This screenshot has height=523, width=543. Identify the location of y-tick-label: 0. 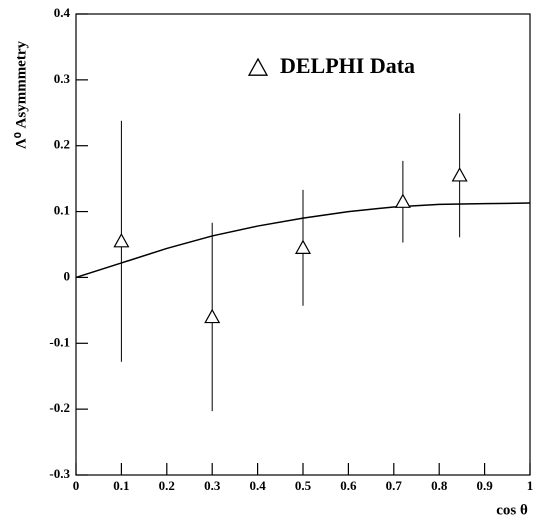
(67, 275).